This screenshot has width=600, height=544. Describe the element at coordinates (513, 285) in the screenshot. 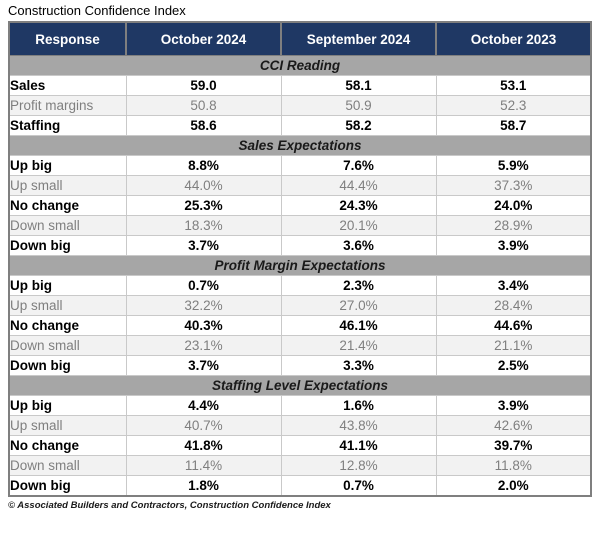

I see `cell-value: 3.4%` at that location.